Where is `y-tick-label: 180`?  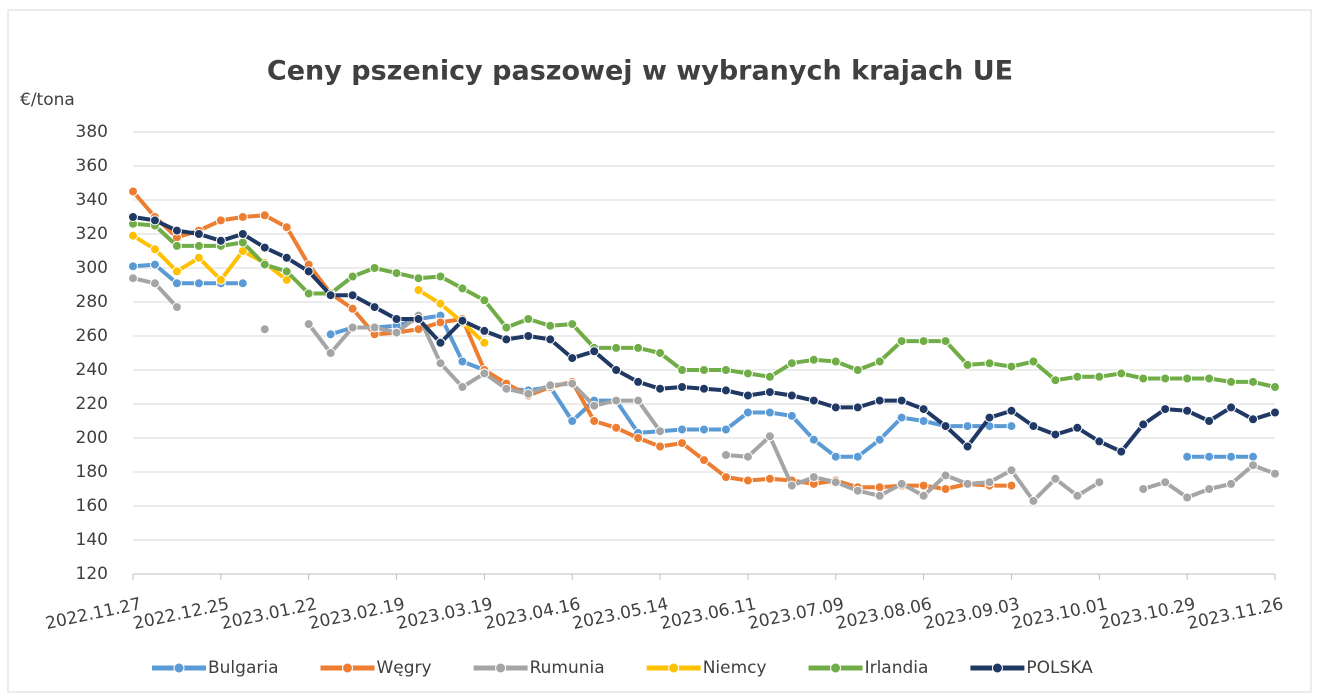 y-tick-label: 180 is located at coordinates (92, 472).